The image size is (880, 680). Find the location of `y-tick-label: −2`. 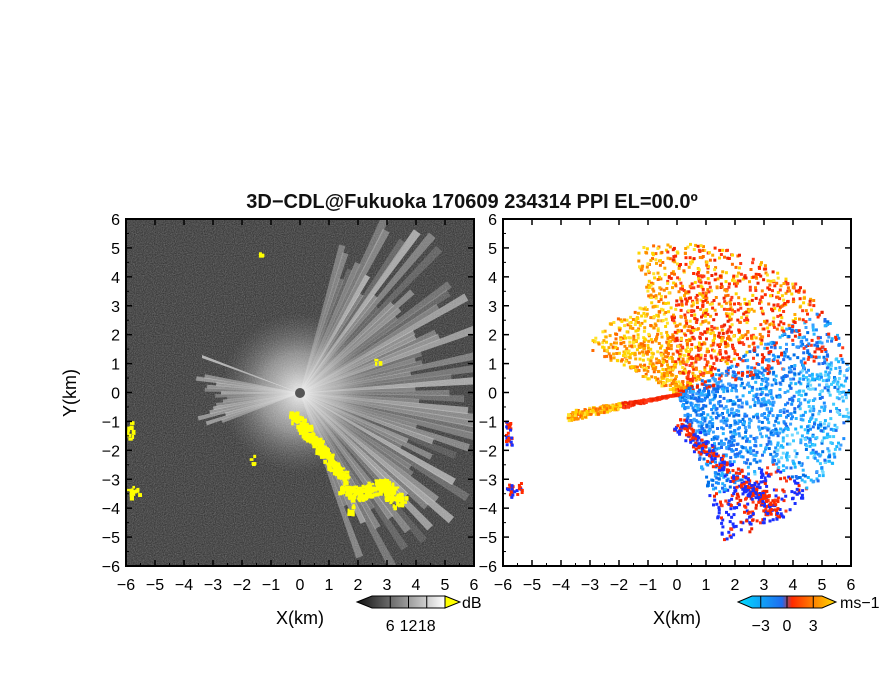

y-tick-label: −2 is located at coordinates (111, 451).